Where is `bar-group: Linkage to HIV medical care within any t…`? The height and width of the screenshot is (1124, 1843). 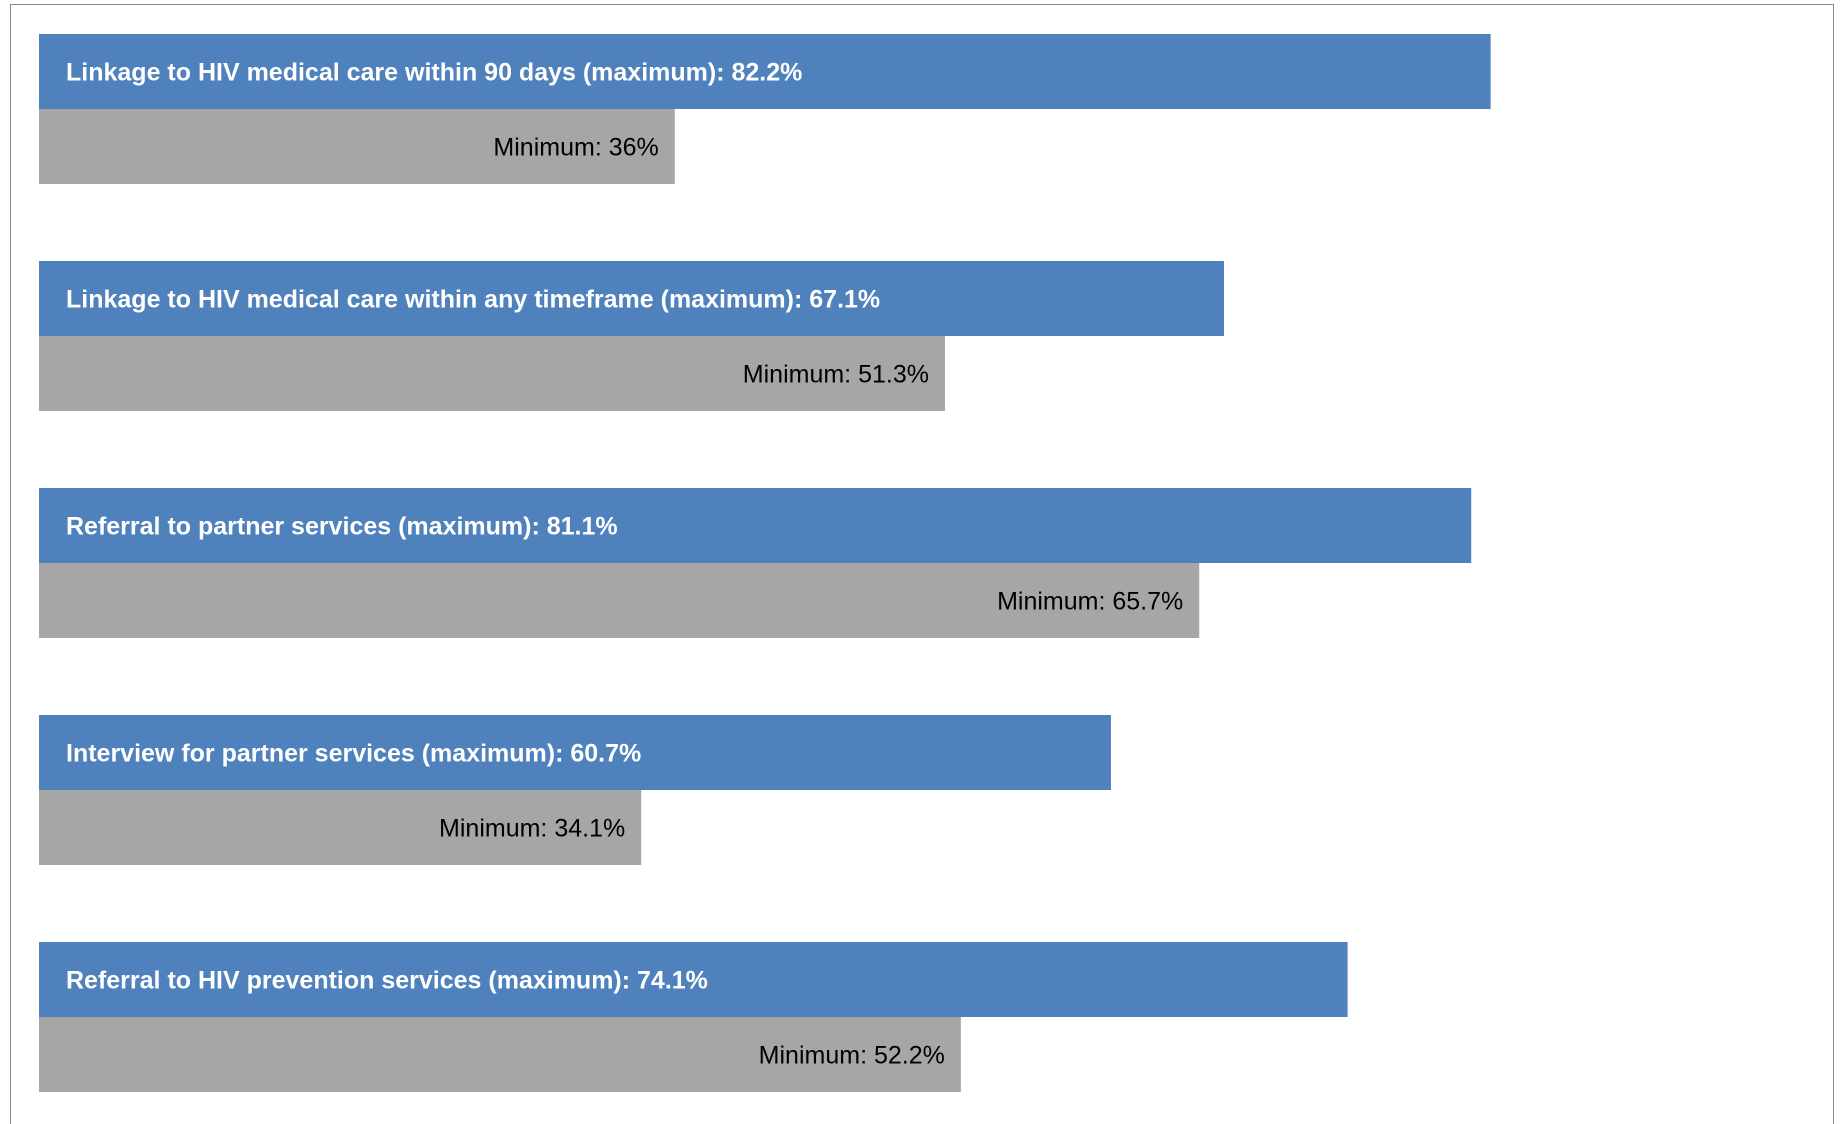
bar-group: Linkage to HIV medical care within any t… is located at coordinates (631, 336).